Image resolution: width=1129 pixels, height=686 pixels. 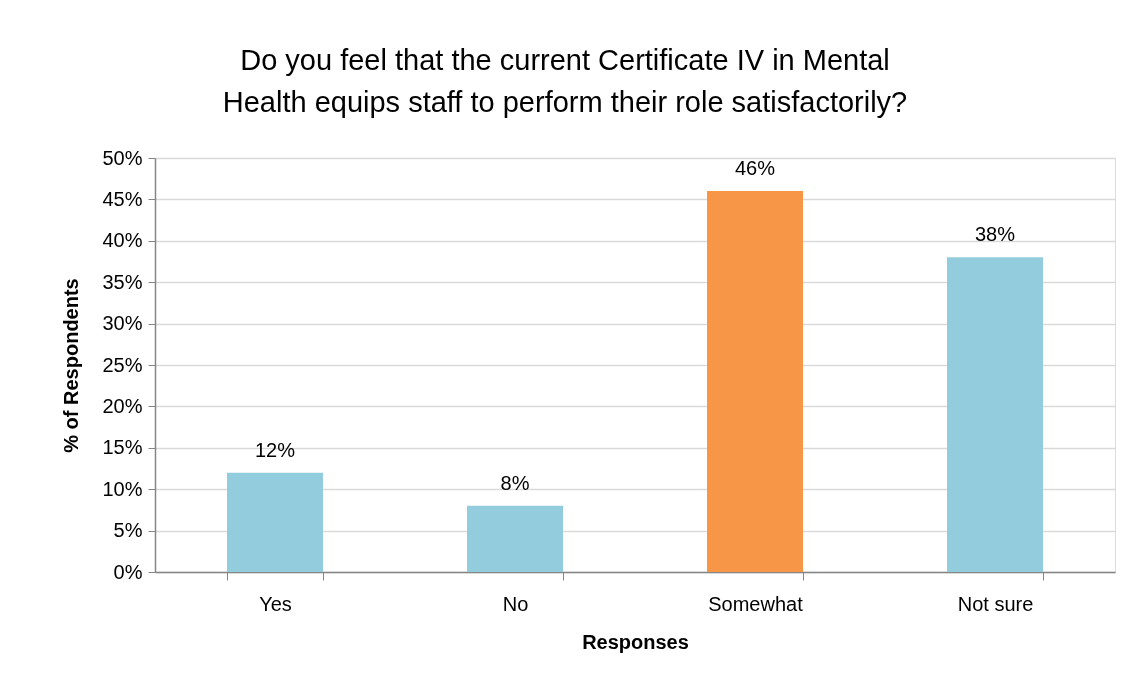 I want to click on x-axis-title: Responses, so click(x=635, y=641).